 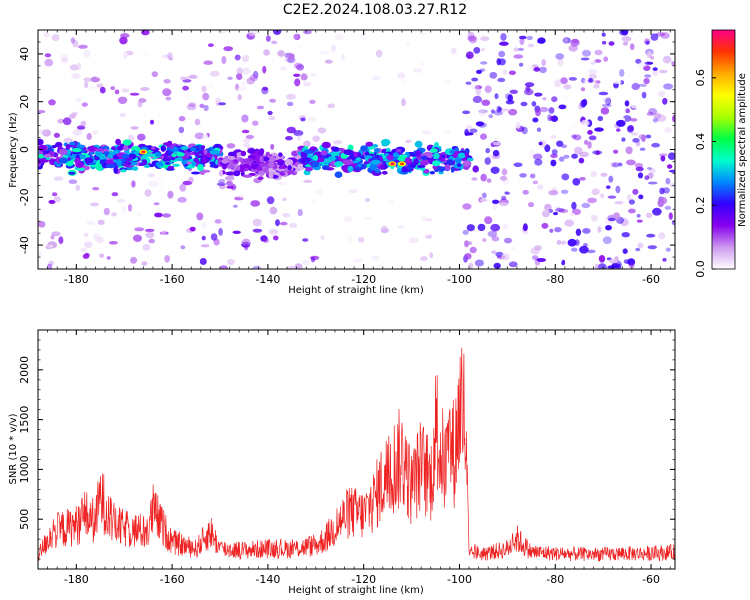 What do you see at coordinates (13, 448) in the screenshot?
I see `snr-y-label: SNR (10 * v/v)` at bounding box center [13, 448].